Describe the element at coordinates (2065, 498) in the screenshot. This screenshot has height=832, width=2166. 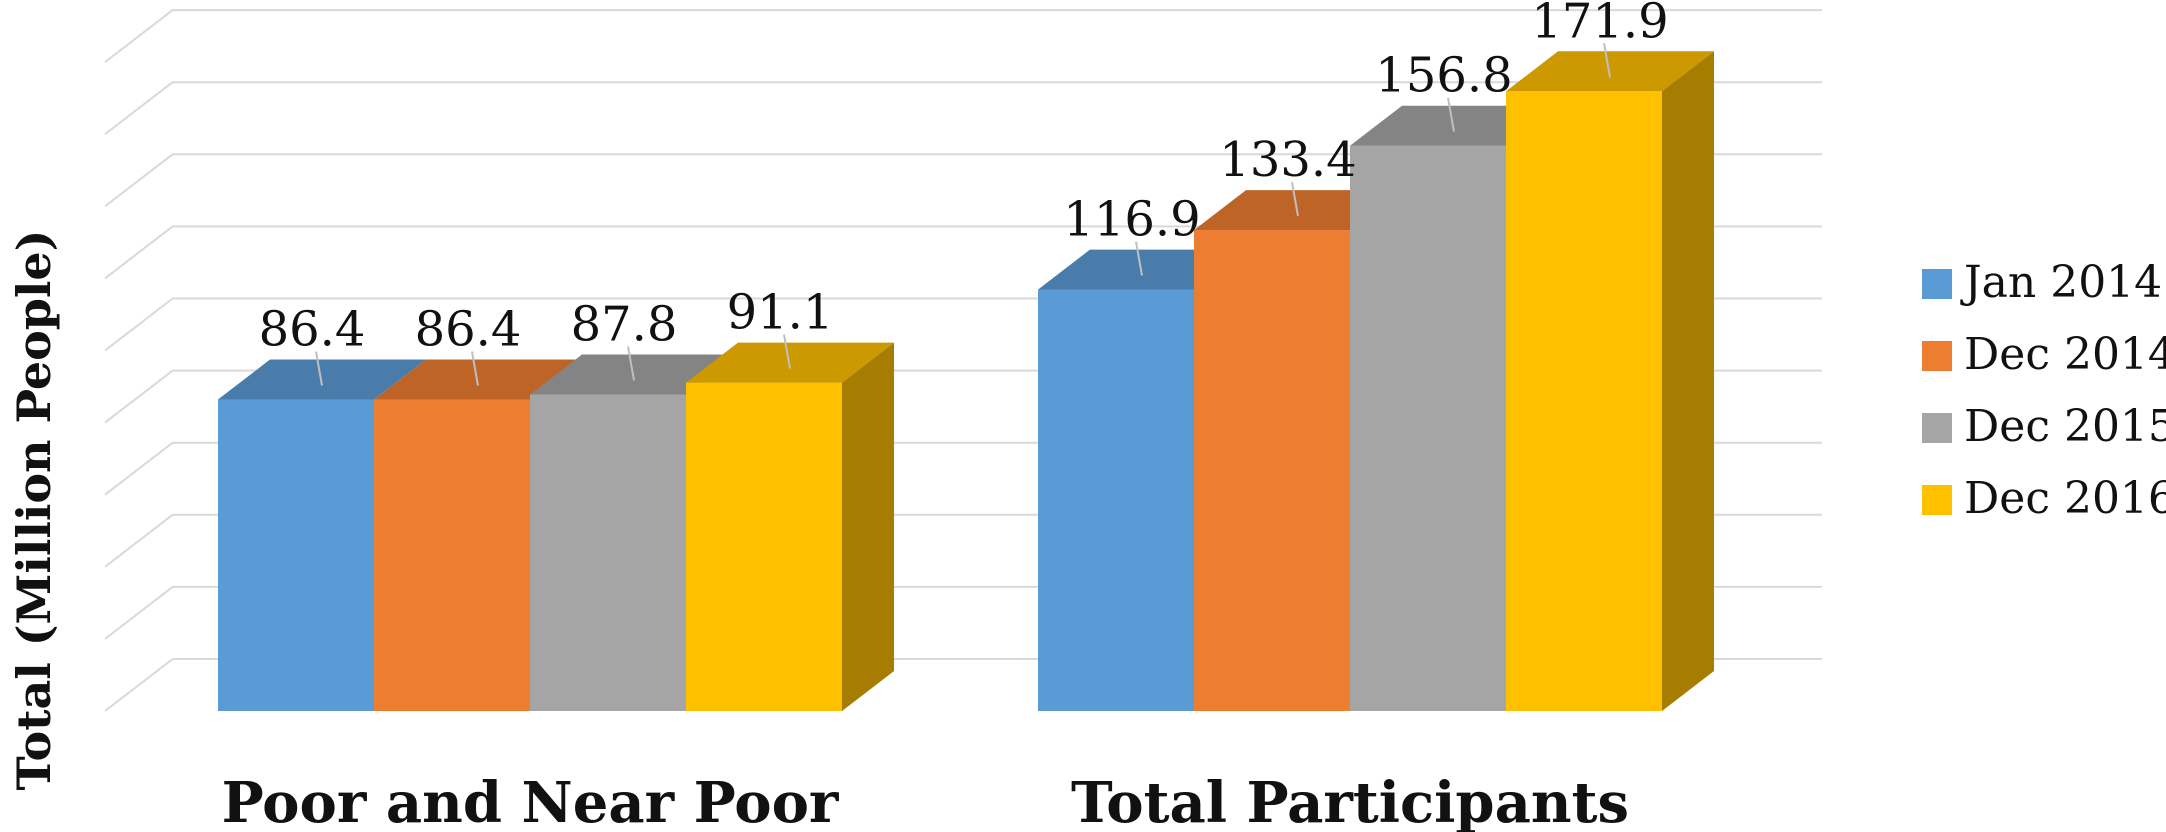
I see `legend-label: Dec 2016` at that location.